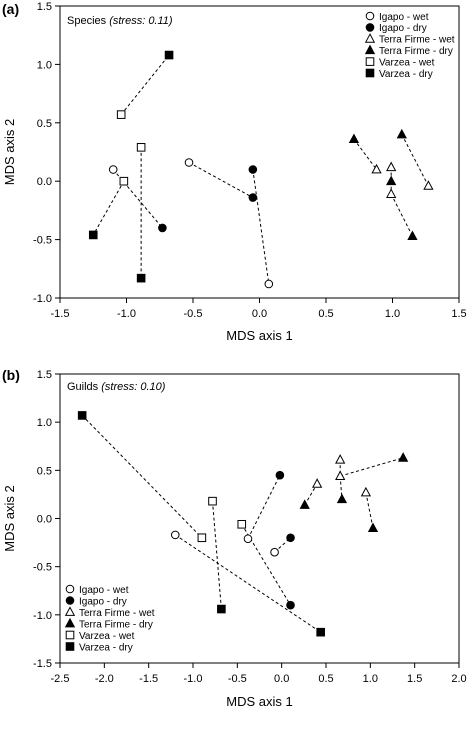  Describe the element at coordinates (133, 387) in the screenshot. I see `chart-title-stress: (stress: 0.10)` at that location.